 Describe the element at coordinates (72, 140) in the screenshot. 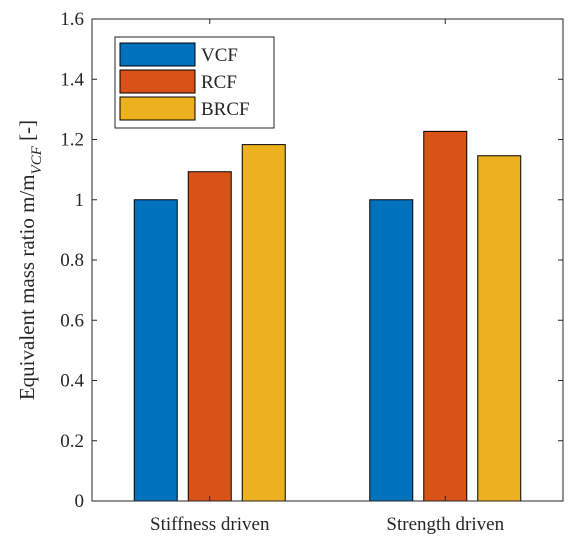

I see `y-tick-label: 1.2` at that location.